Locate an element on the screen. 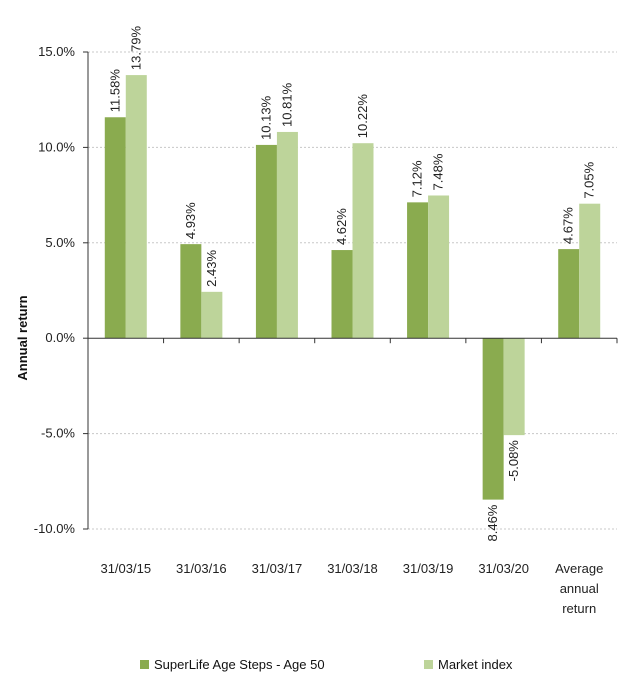 This screenshot has height=673, width=622. data-label: 4.62% is located at coordinates (341, 226).